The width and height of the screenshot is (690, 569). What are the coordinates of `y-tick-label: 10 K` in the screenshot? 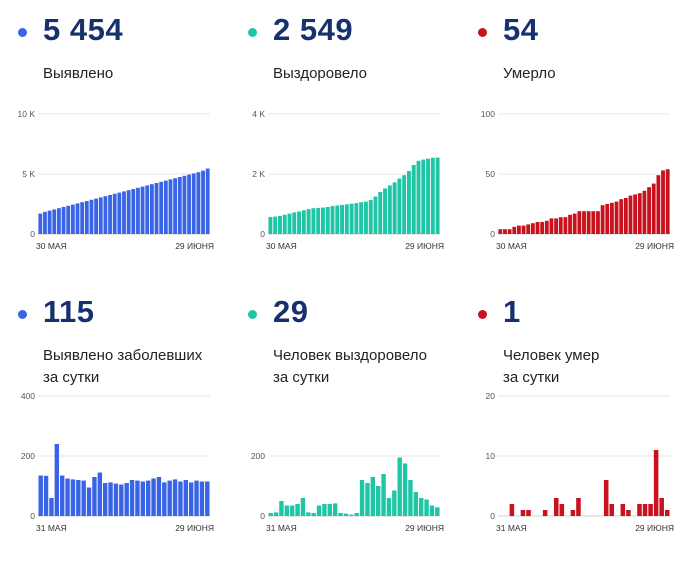 It's located at (27, 114).